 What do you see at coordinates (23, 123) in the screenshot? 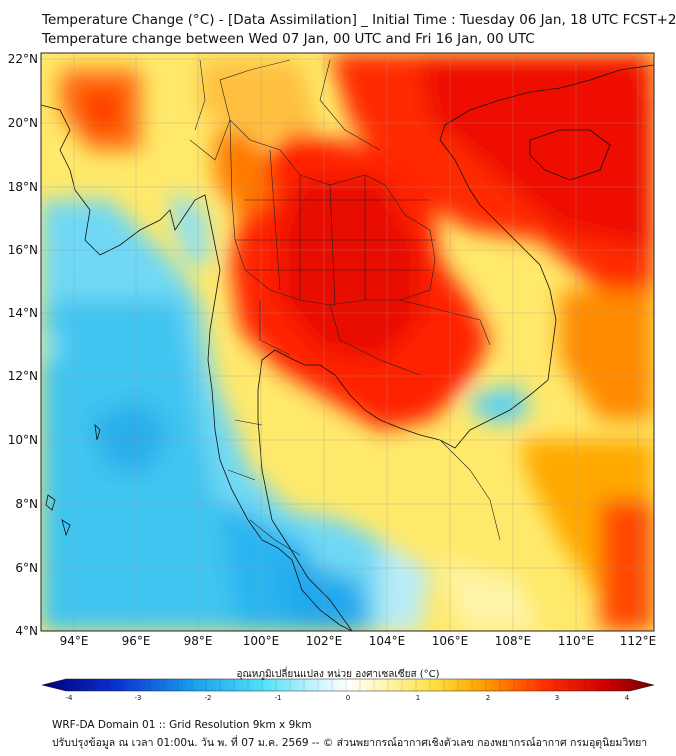
I see `lat-tick-label: 20°N` at bounding box center [23, 123].